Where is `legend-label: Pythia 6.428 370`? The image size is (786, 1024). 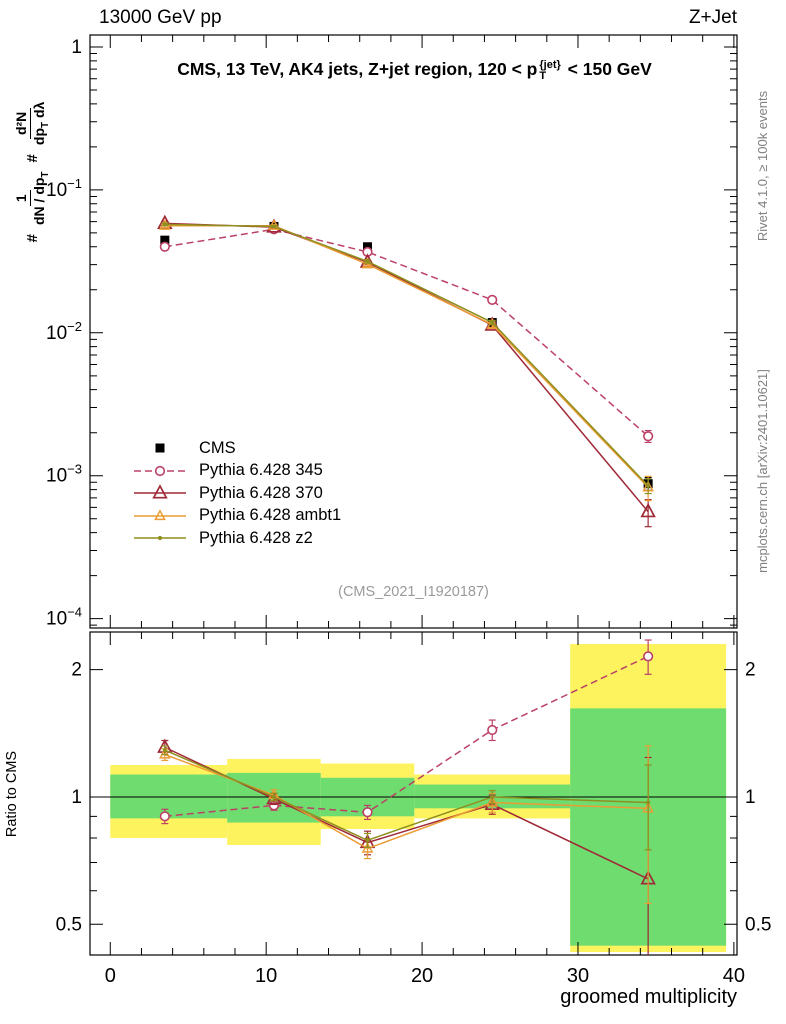 legend-label: Pythia 6.428 370 is located at coordinates (261, 492).